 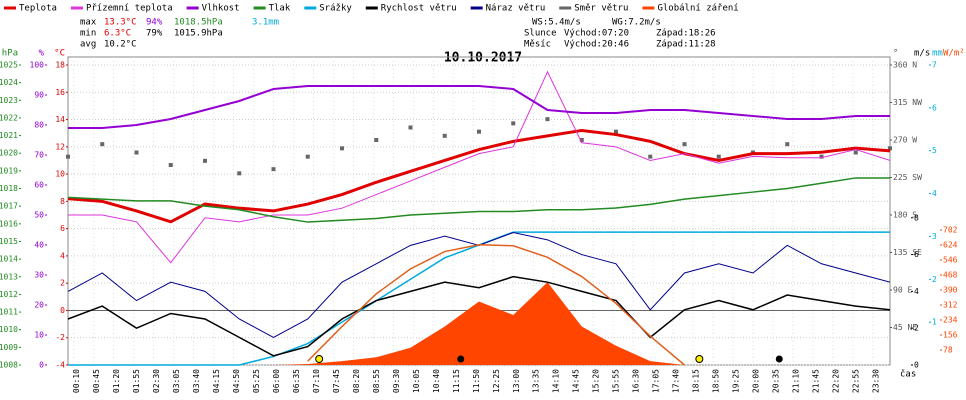 What do you see at coordinates (154, 34) in the screenshot?
I see `stat-text: 79%` at bounding box center [154, 34].